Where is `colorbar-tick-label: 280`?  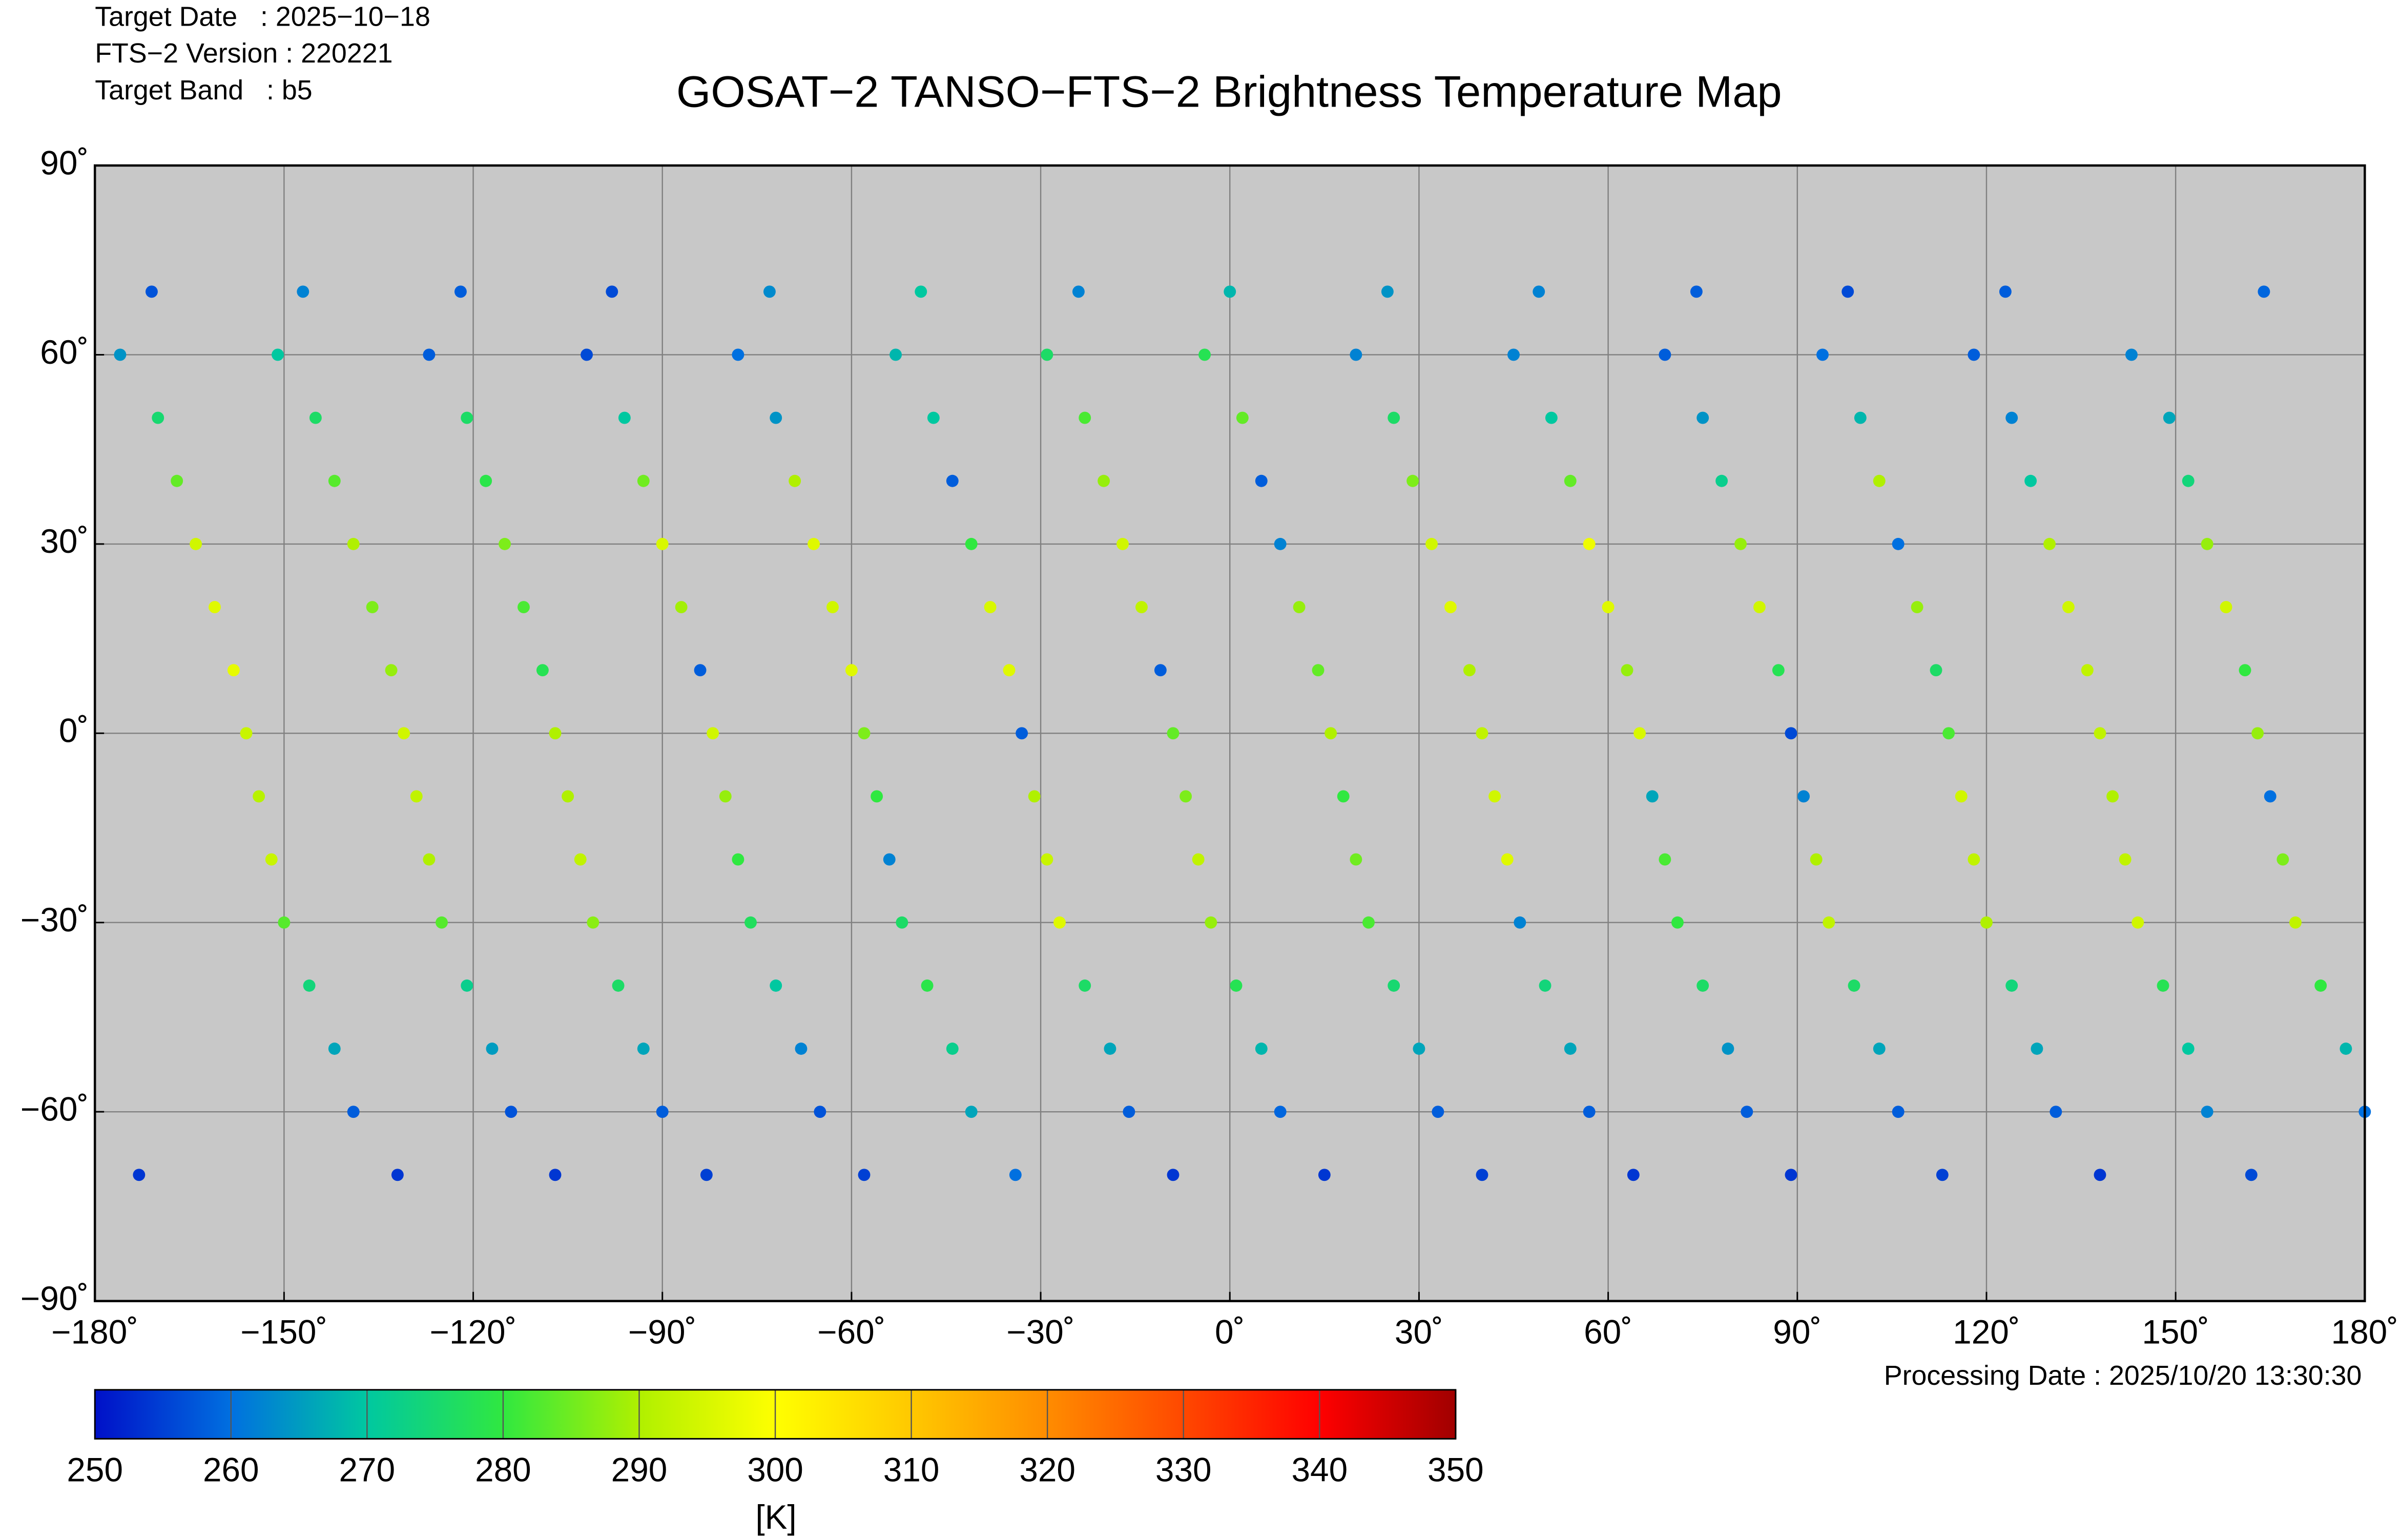
colorbar-tick-label: 280 is located at coordinates (503, 1470).